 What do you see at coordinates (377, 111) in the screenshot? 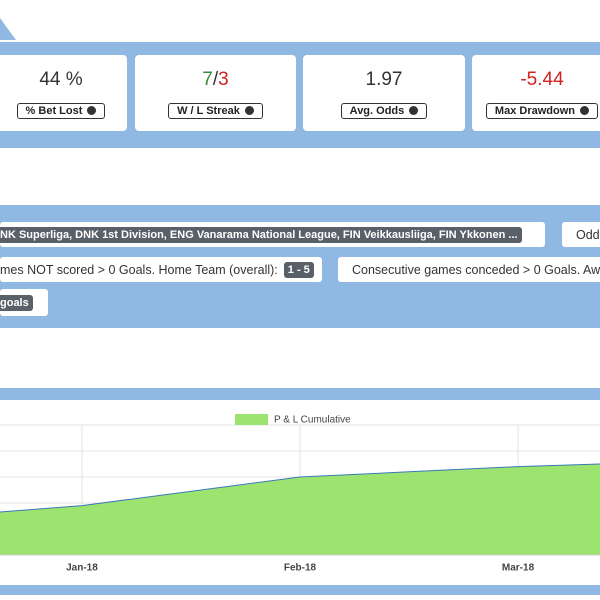
I see `label-text: Avg. Odds` at bounding box center [377, 111].